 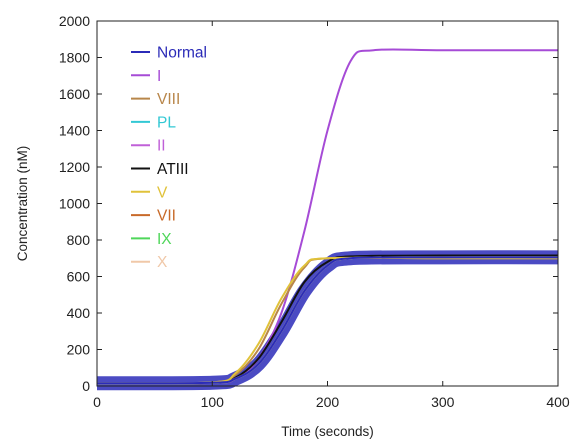 What do you see at coordinates (162, 192) in the screenshot?
I see `legend-label-v: V` at bounding box center [162, 192].